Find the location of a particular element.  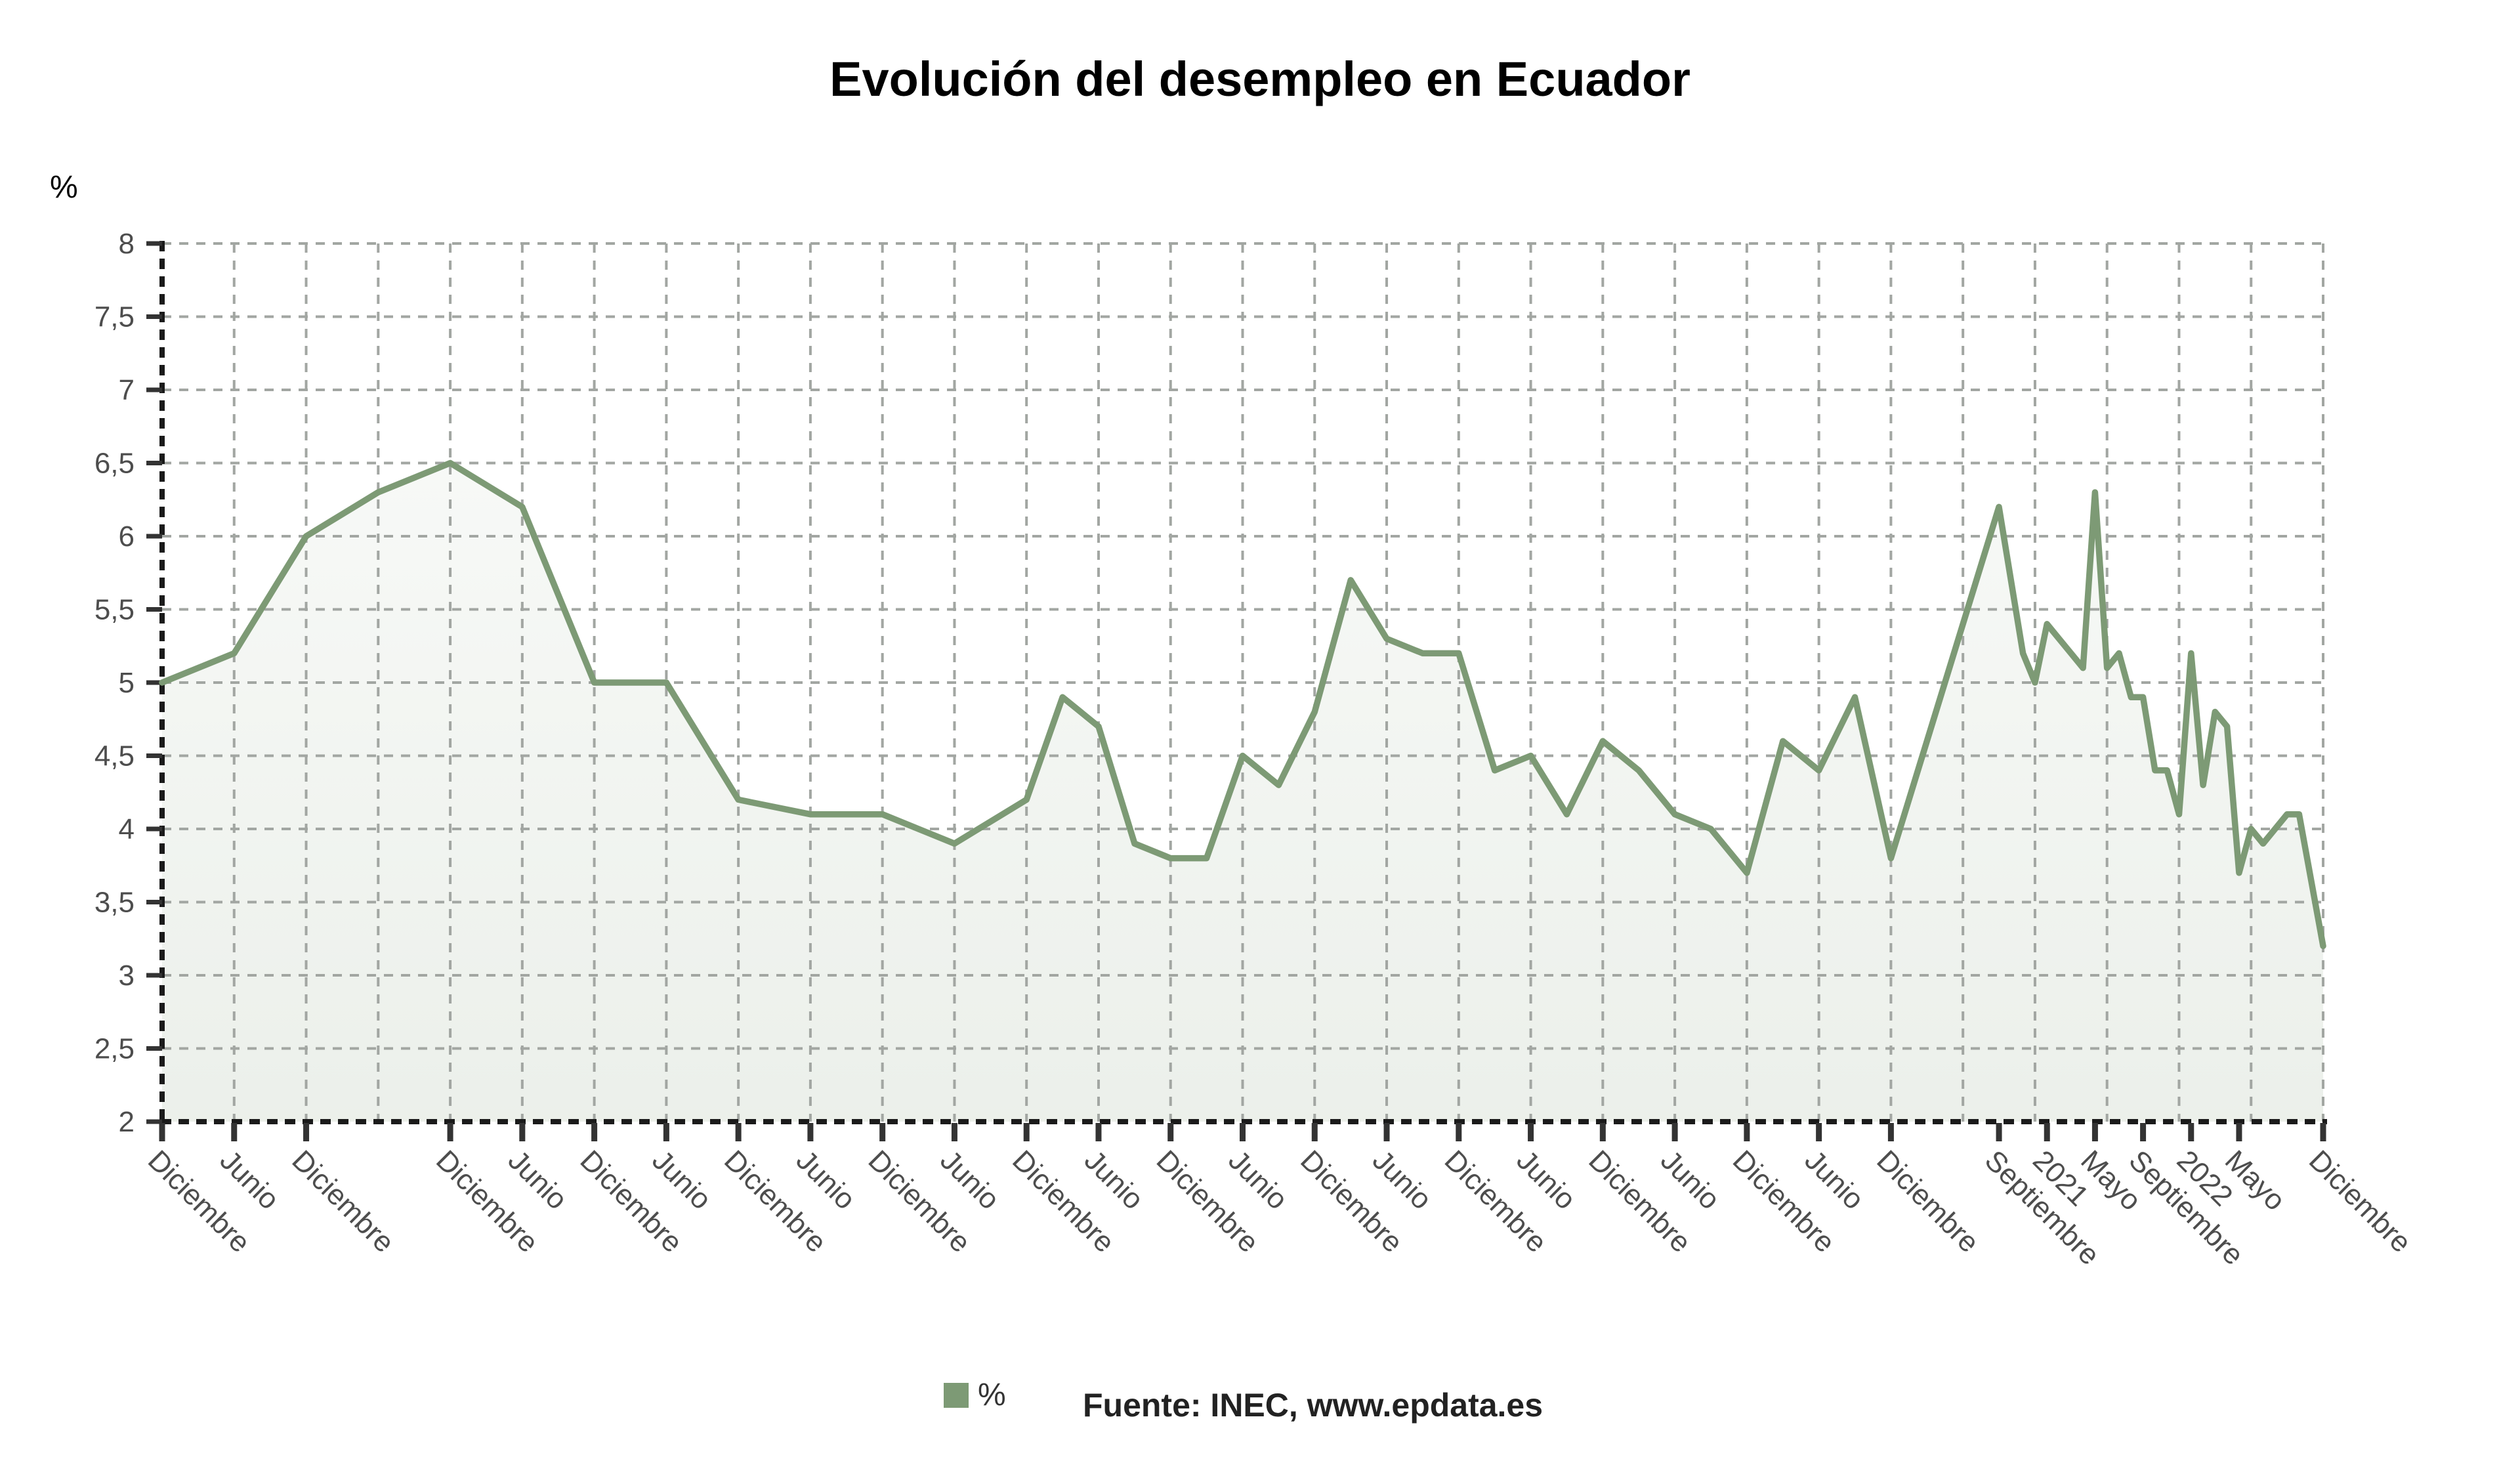

chart-legend: % Fuente: INEC, www.epdata.es is located at coordinates (1260, 1406).